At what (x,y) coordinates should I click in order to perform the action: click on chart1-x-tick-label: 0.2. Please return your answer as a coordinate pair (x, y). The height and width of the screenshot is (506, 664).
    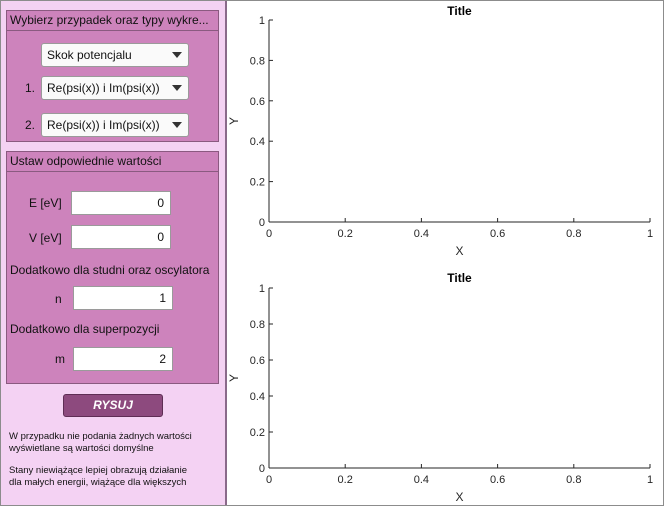
    Looking at the image, I should click on (345, 234).